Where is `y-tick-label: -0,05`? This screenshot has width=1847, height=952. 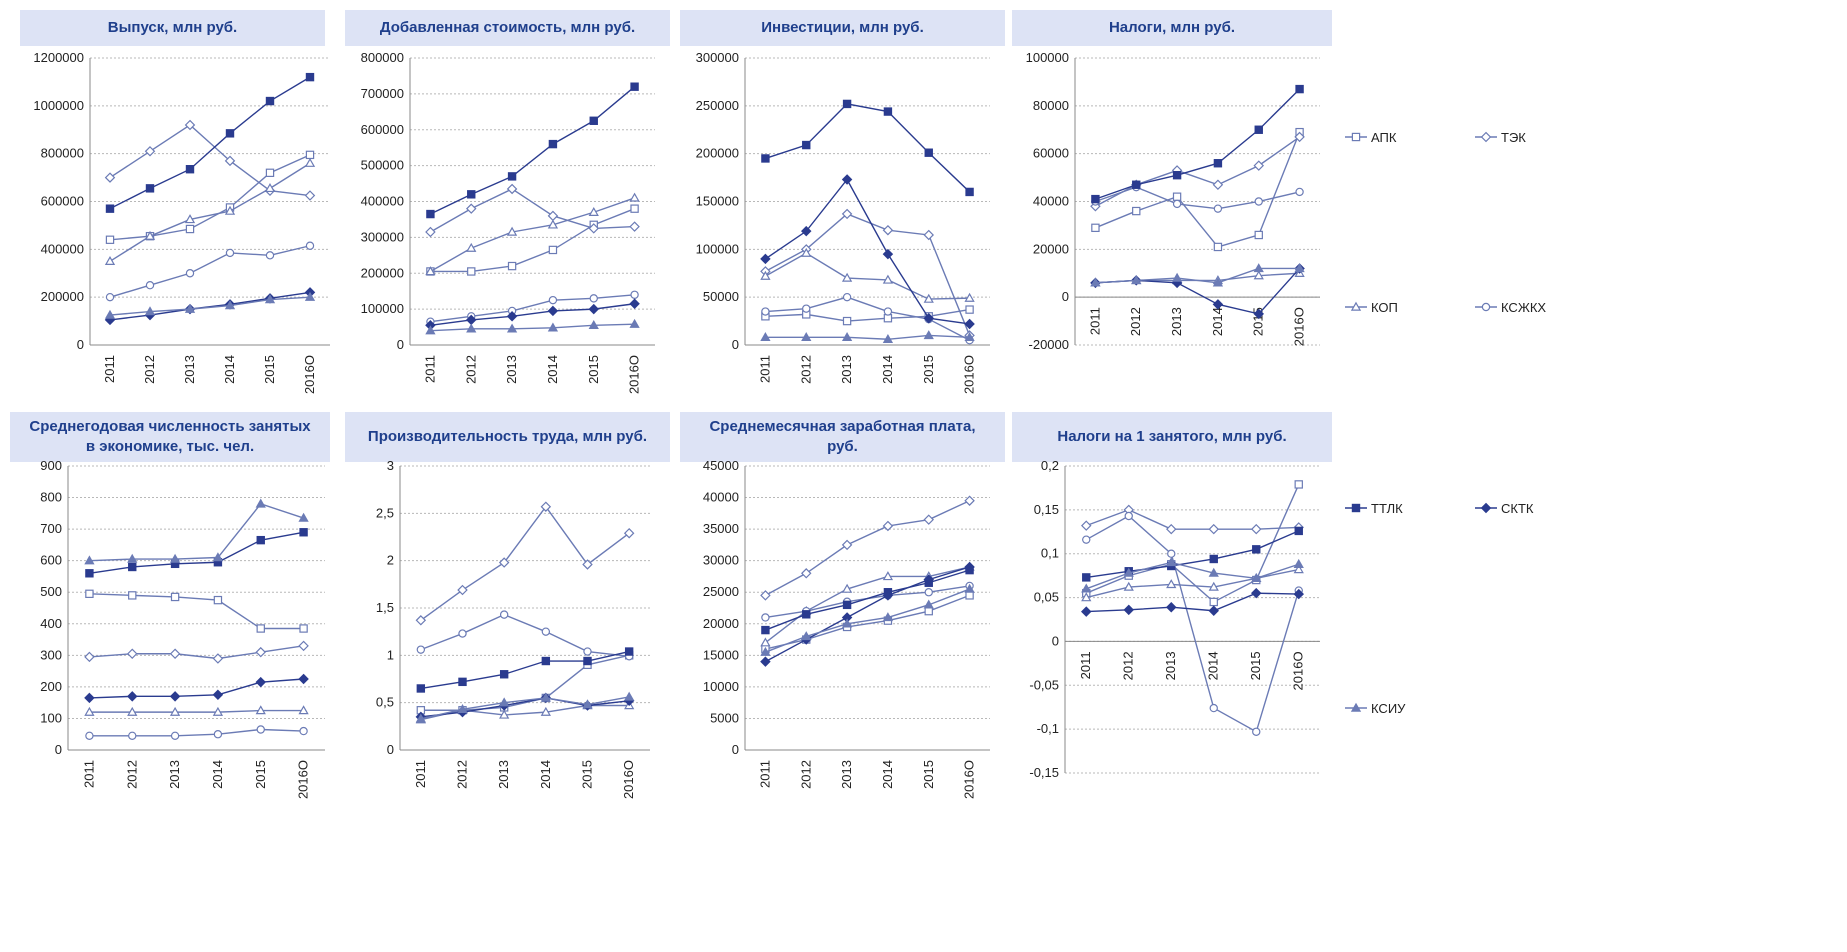 y-tick-label: -0,05 is located at coordinates (1044, 684).